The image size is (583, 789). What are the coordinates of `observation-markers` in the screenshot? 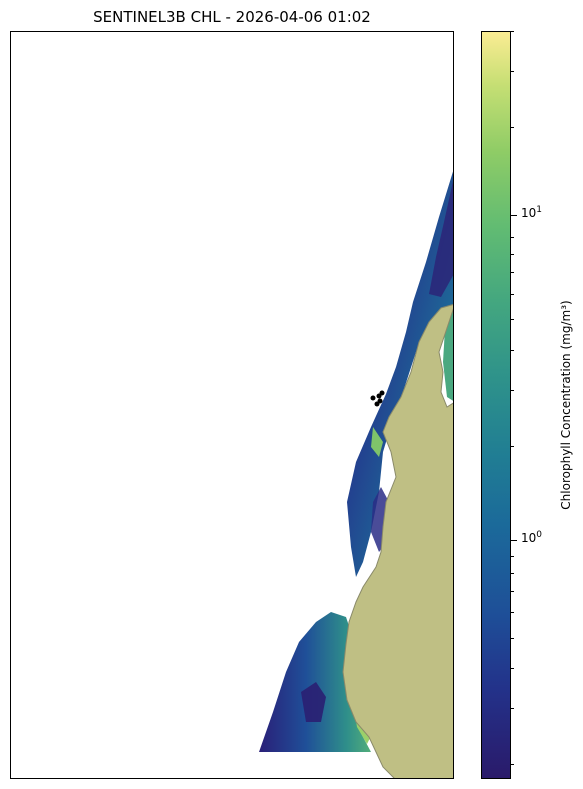 It's located at (377, 398).